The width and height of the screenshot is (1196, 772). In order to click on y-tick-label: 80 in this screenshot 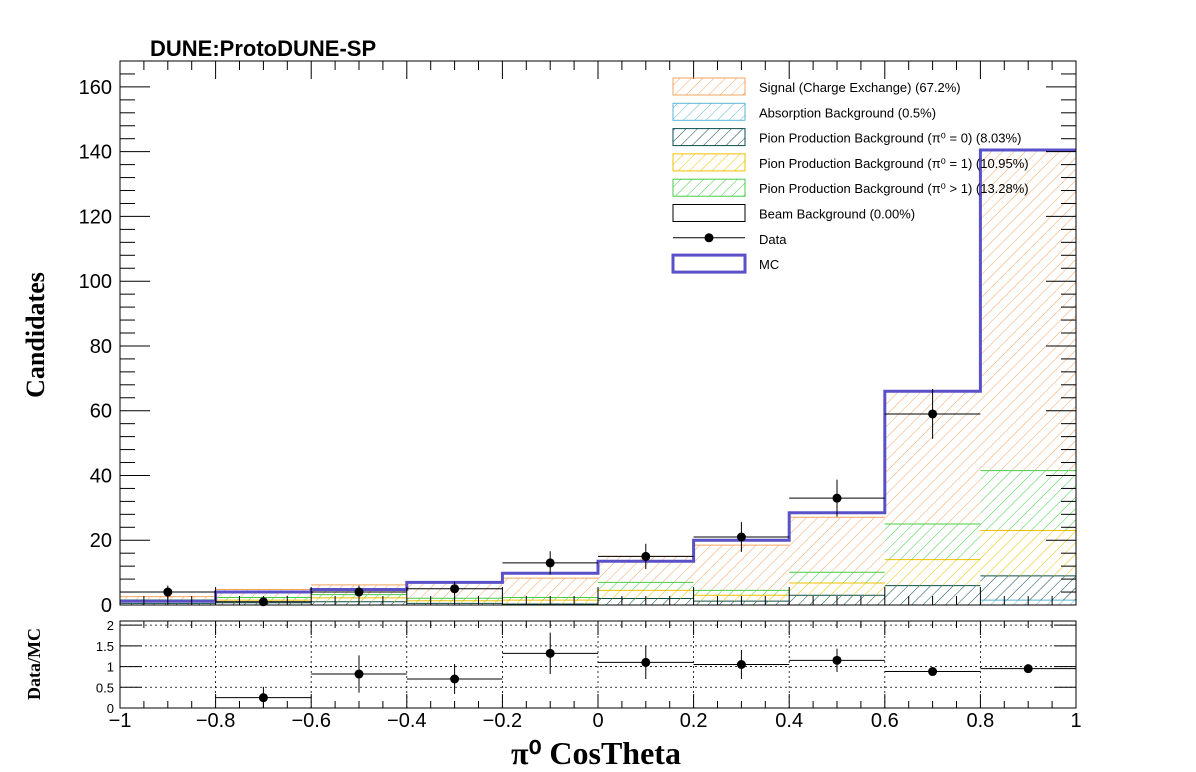, I will do `click(101, 347)`.